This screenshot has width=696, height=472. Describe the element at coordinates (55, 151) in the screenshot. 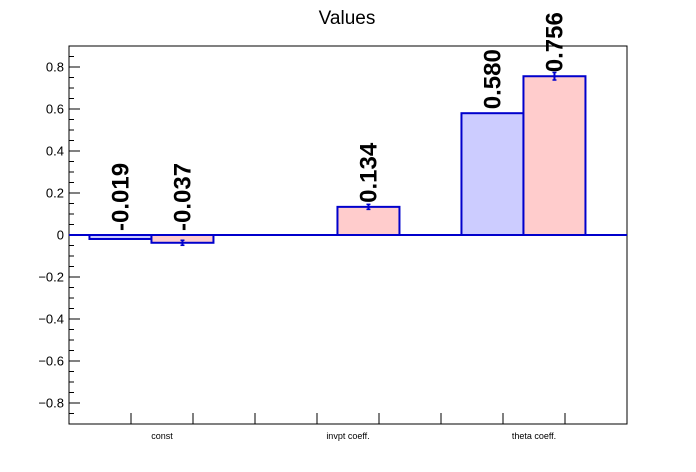

I see `y-tick-label: 0.4` at that location.